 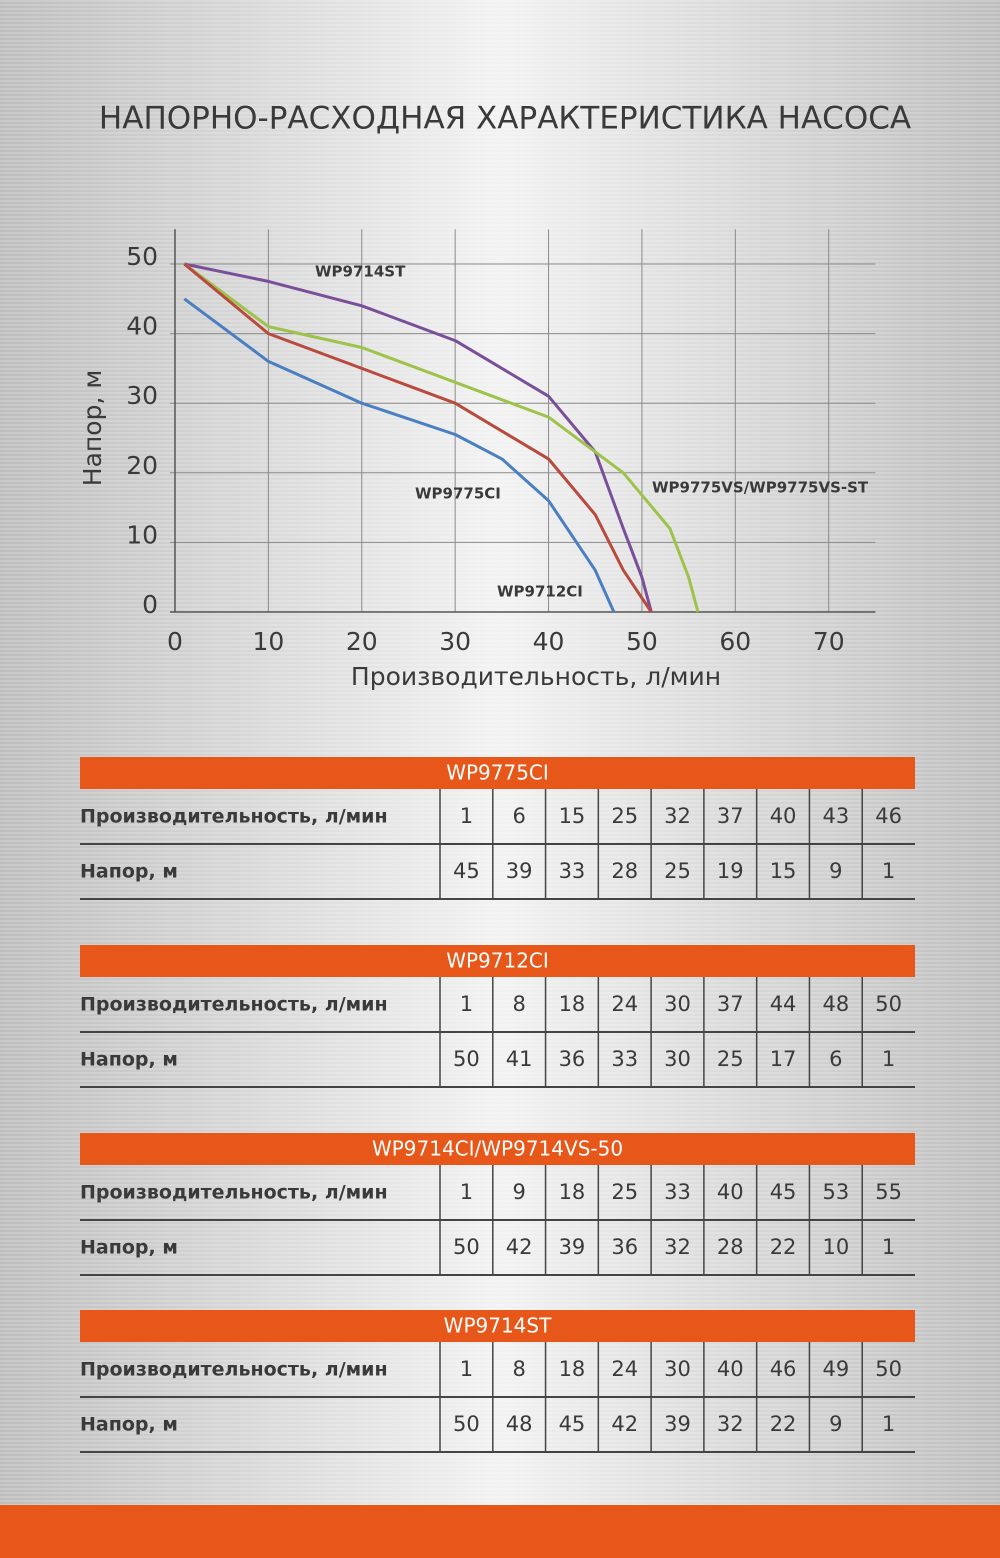 I want to click on series-line, so click(x=418, y=437).